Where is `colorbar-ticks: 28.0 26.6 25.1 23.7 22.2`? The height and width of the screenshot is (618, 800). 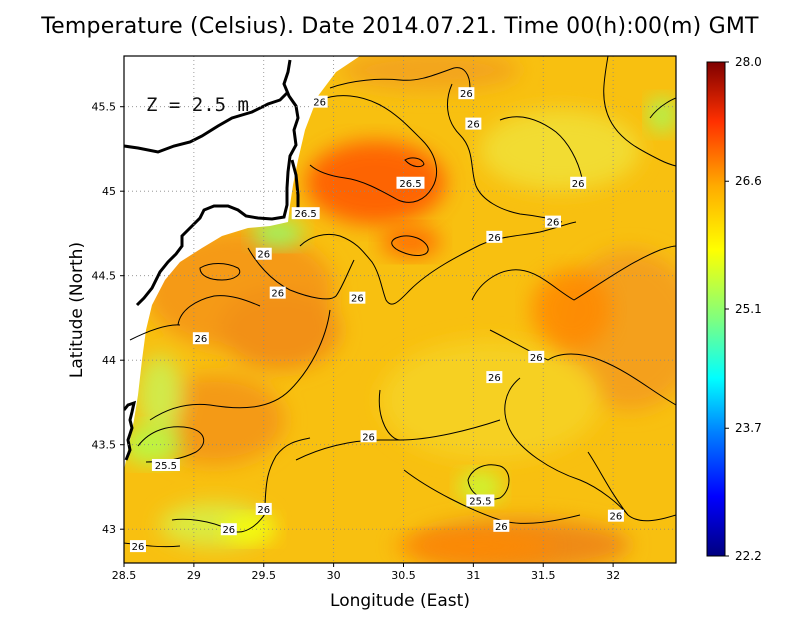
colorbar-ticks: 28.0 26.6 25.1 23.7 22.2 is located at coordinates (743, 309).